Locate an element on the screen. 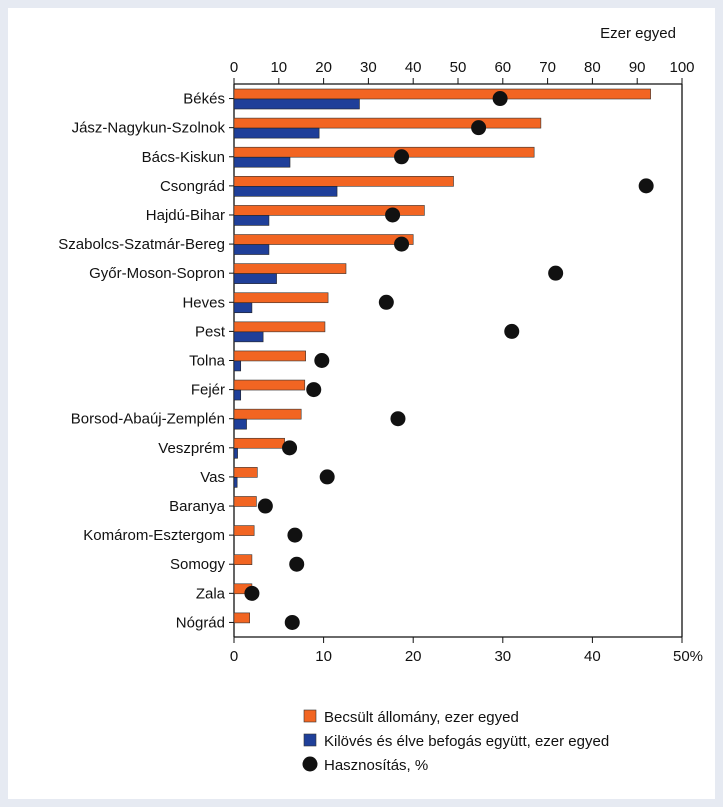 This screenshot has height=807, width=723. legend-label: Becsült állomány, ezer egyed is located at coordinates (421, 717).